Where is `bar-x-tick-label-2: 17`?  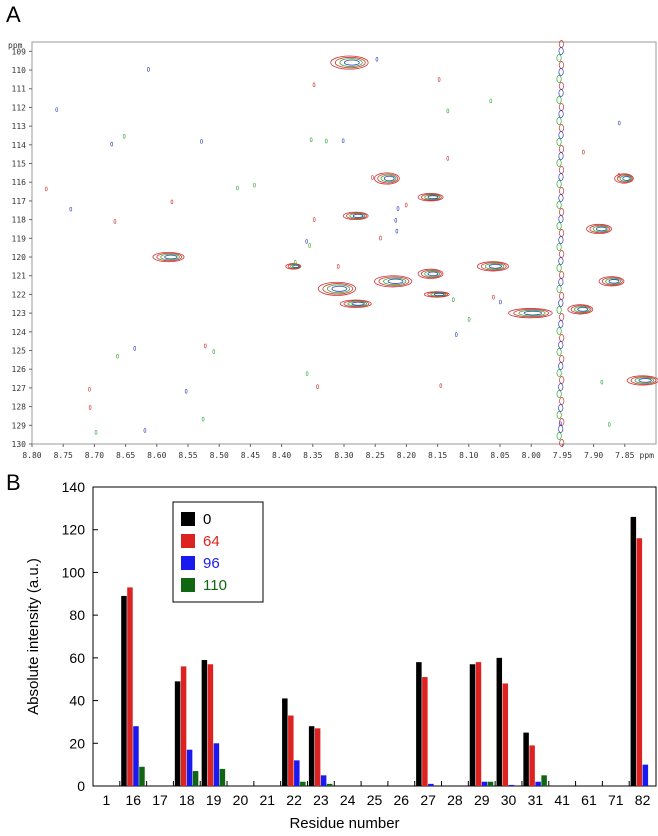 bar-x-tick-label-2: 17 is located at coordinates (160, 800).